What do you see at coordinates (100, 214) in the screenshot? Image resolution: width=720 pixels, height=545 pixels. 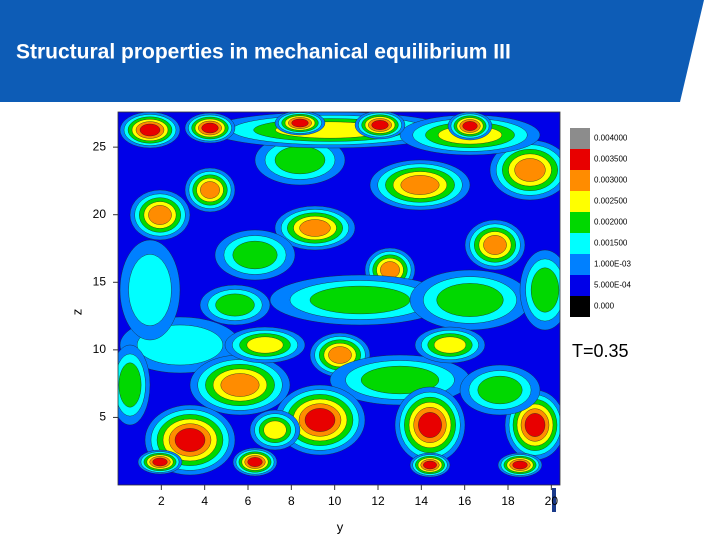 I see `y-tick-label: 20` at bounding box center [100, 214].